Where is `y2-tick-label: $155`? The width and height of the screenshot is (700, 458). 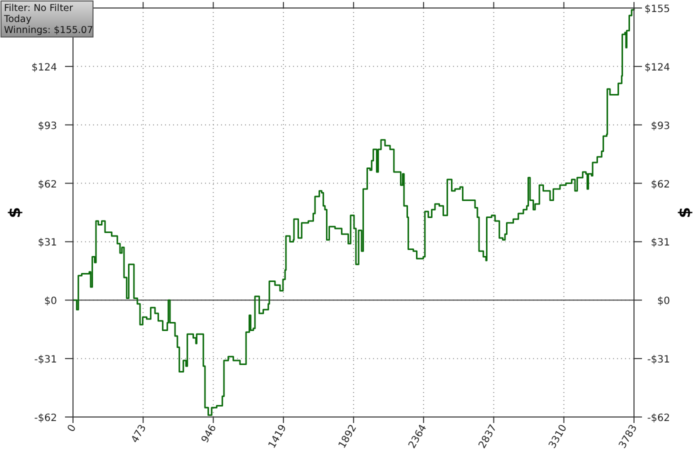 y2-tick-label: $155 is located at coordinates (657, 9).